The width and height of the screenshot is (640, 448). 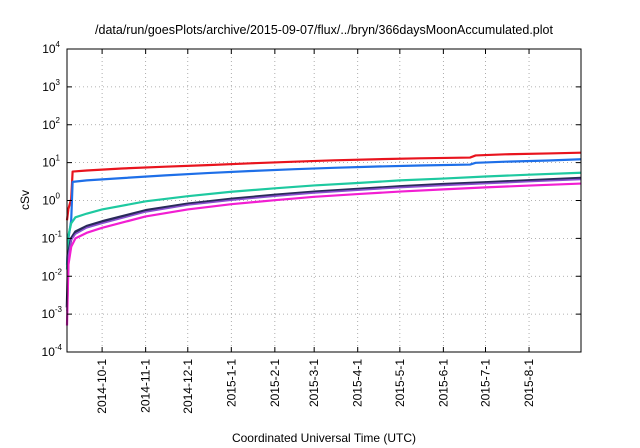 I want to click on x-tick-label: 2015-4-1, so click(x=358, y=383).